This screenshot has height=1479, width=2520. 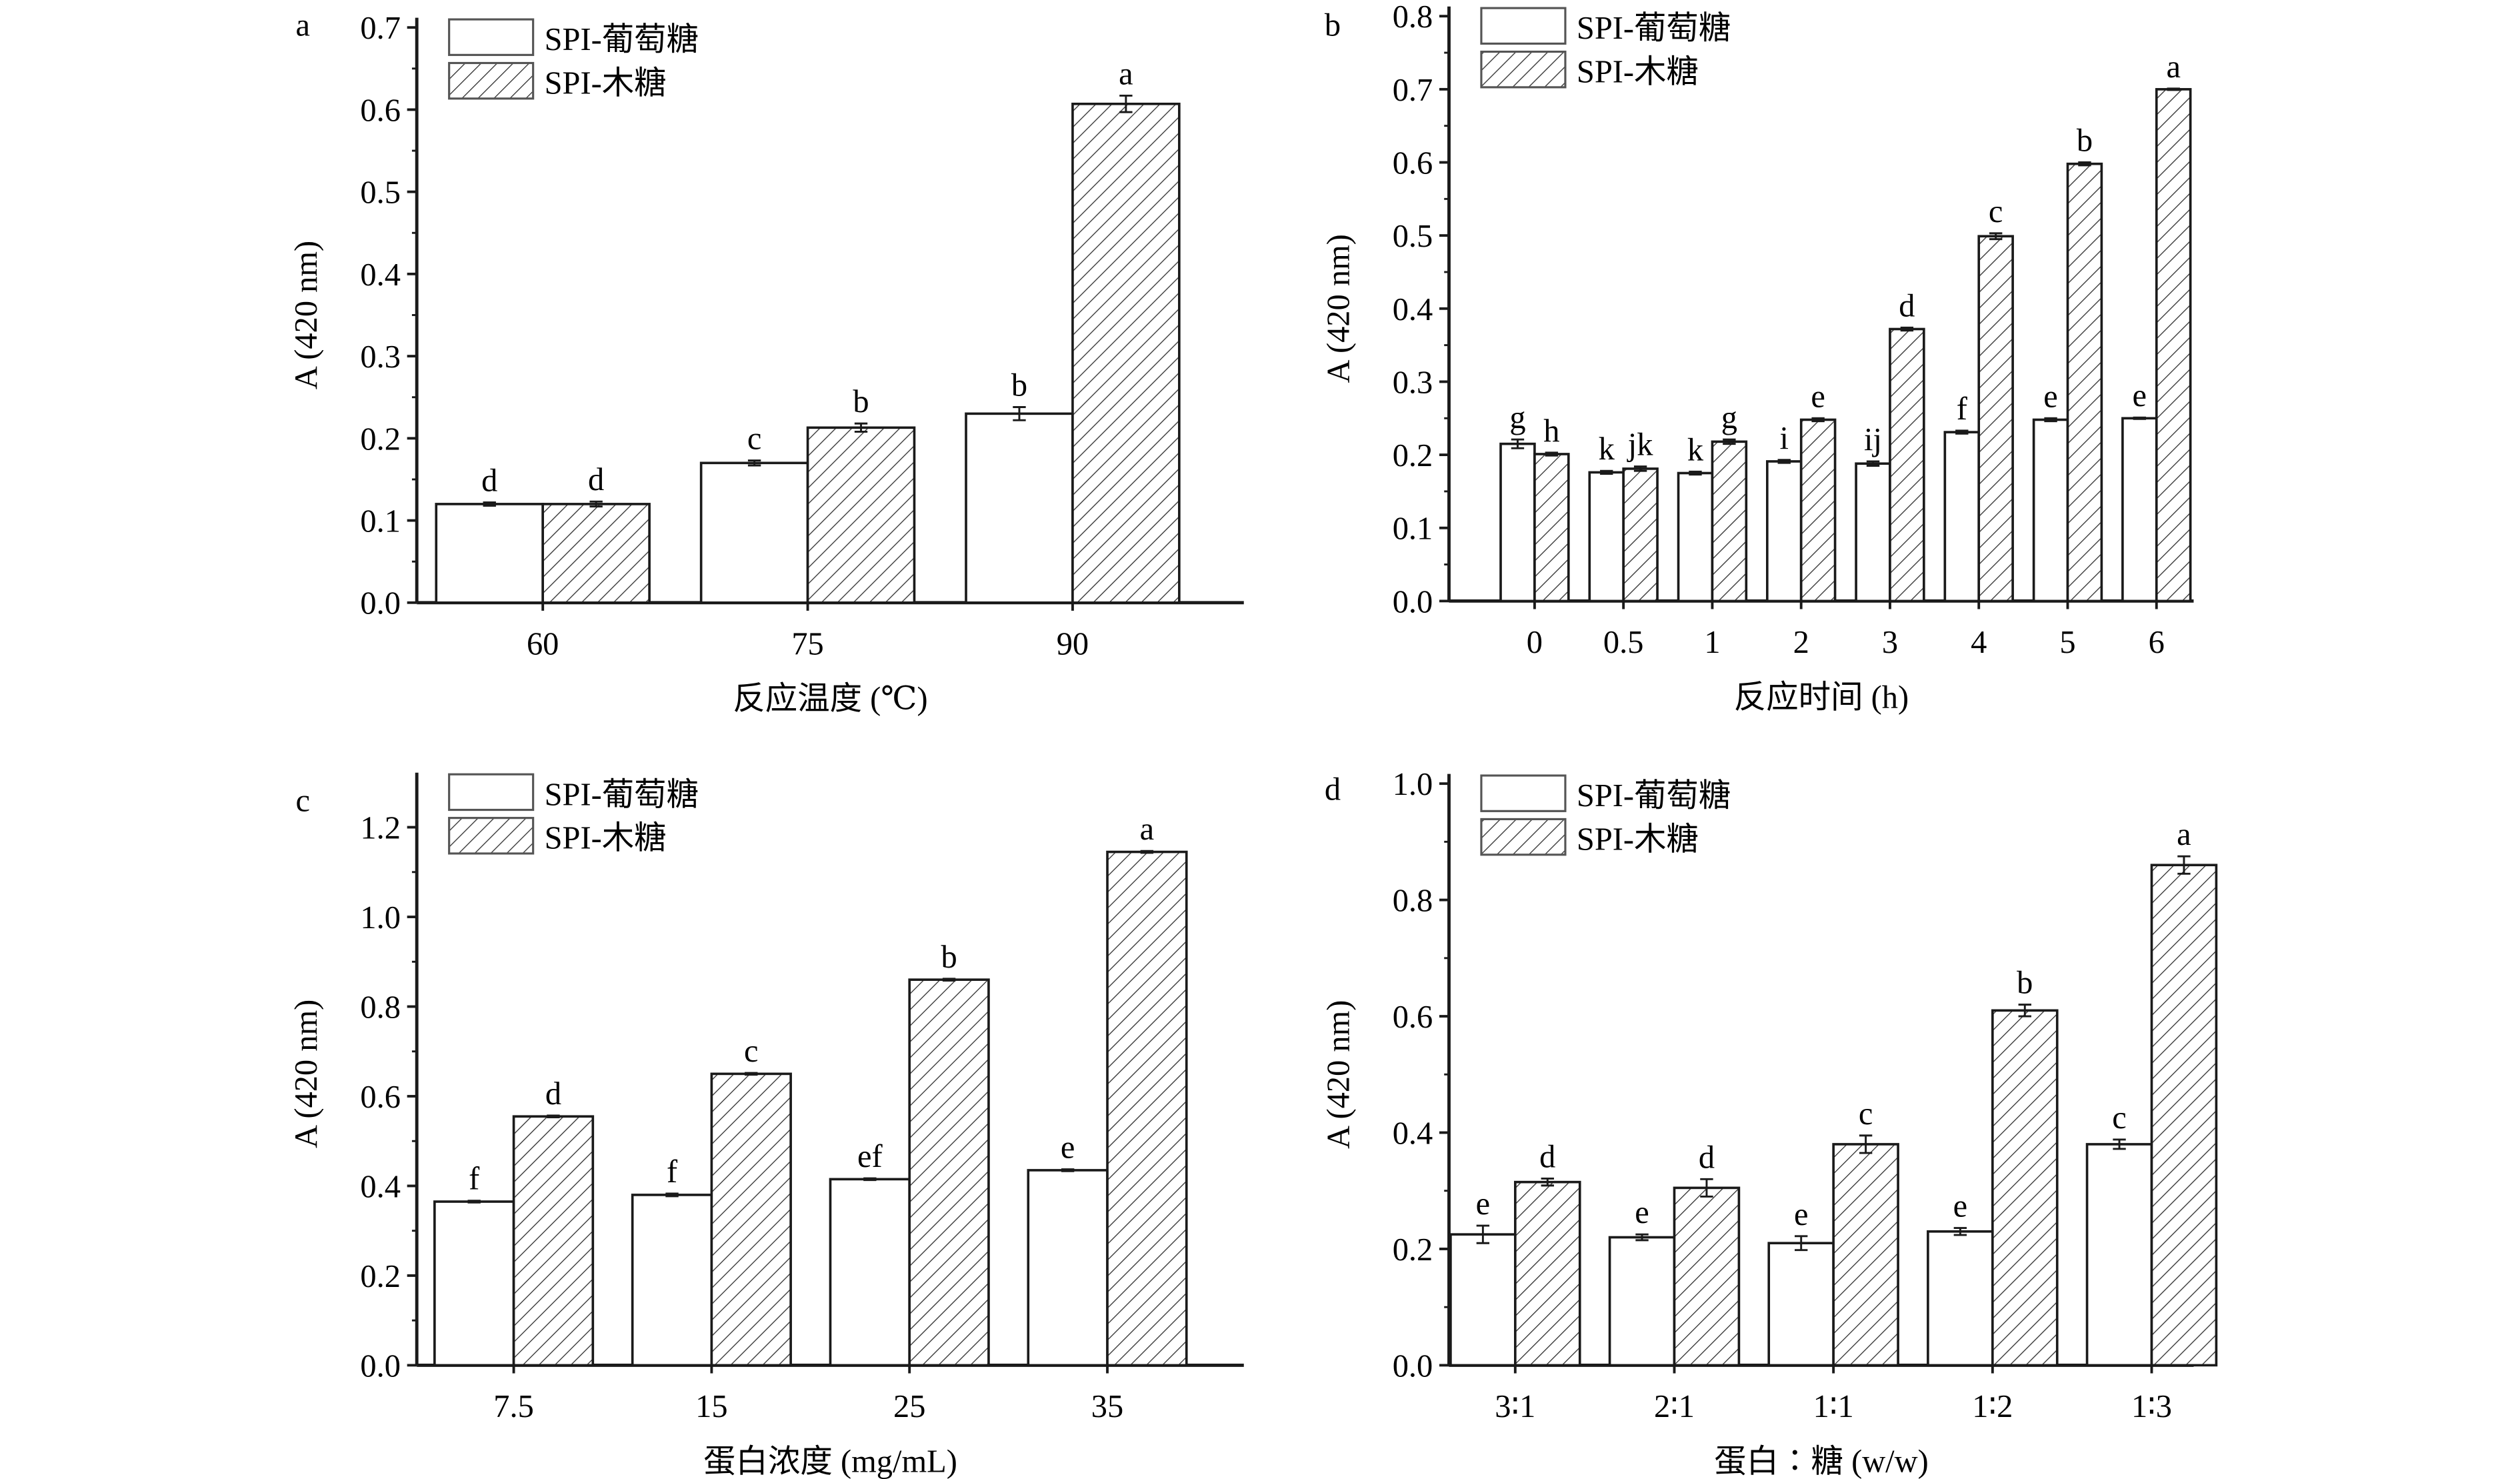 What do you see at coordinates (1551, 431) in the screenshot?
I see `significance-letter: h` at bounding box center [1551, 431].